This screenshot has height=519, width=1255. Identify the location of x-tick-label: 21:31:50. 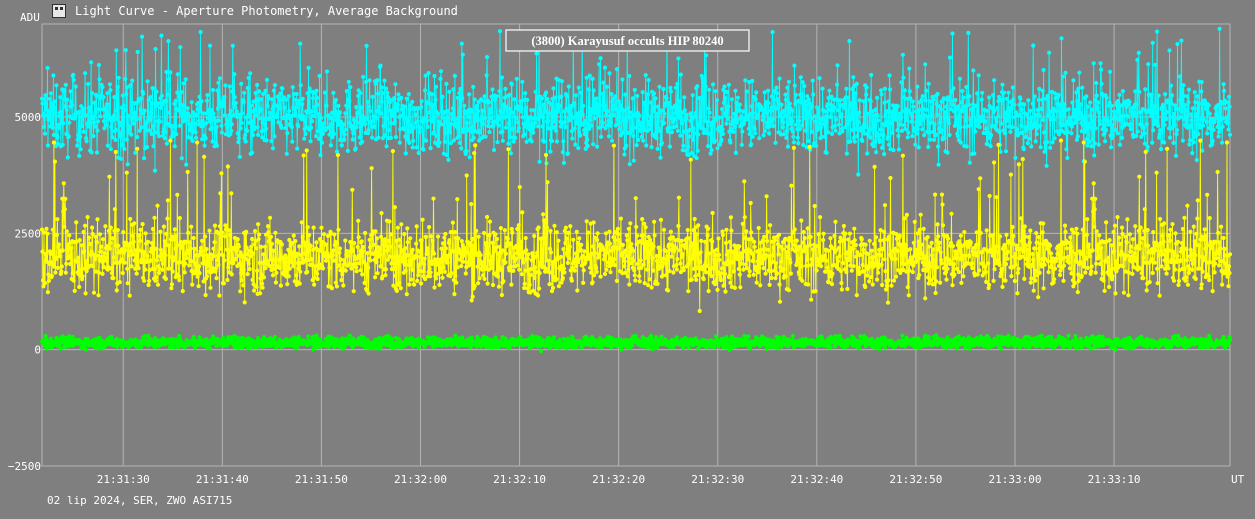
(321, 479).